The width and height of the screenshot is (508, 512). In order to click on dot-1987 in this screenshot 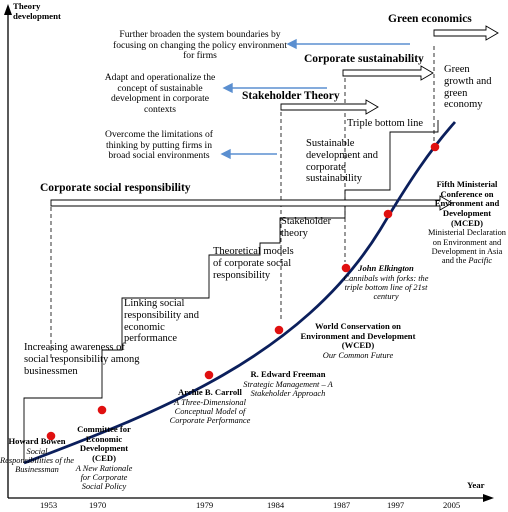, I will do `click(346, 268)`.